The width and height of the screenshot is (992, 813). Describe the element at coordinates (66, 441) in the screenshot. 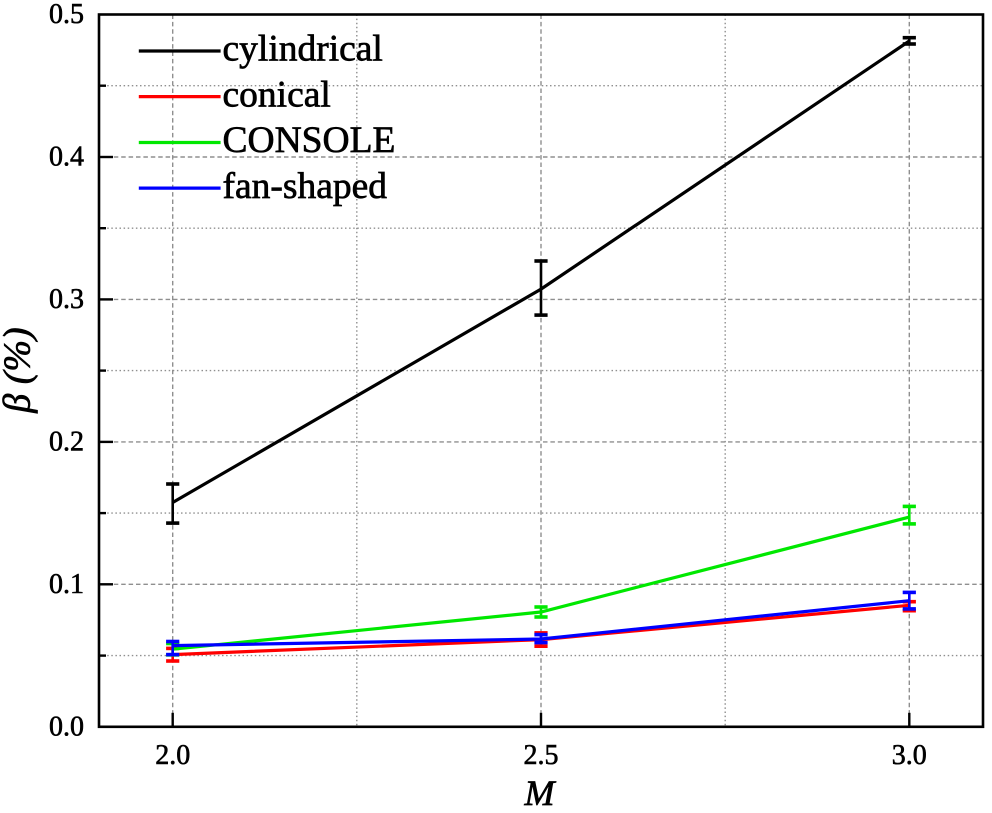

I see `svg-text: 0.2` at that location.